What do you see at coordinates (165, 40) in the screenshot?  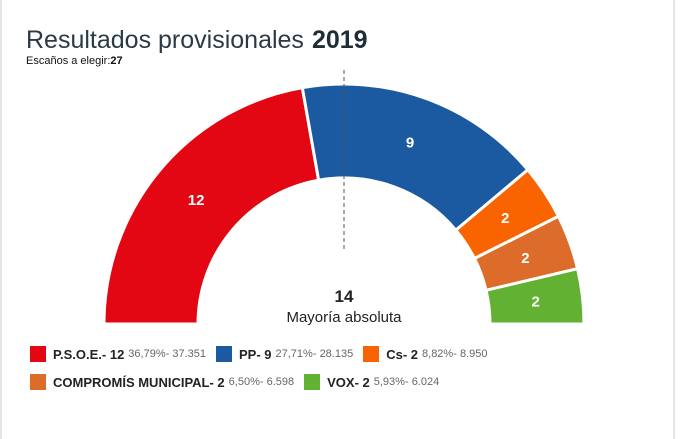 I see `title-text: Resultados provisionales` at bounding box center [165, 40].